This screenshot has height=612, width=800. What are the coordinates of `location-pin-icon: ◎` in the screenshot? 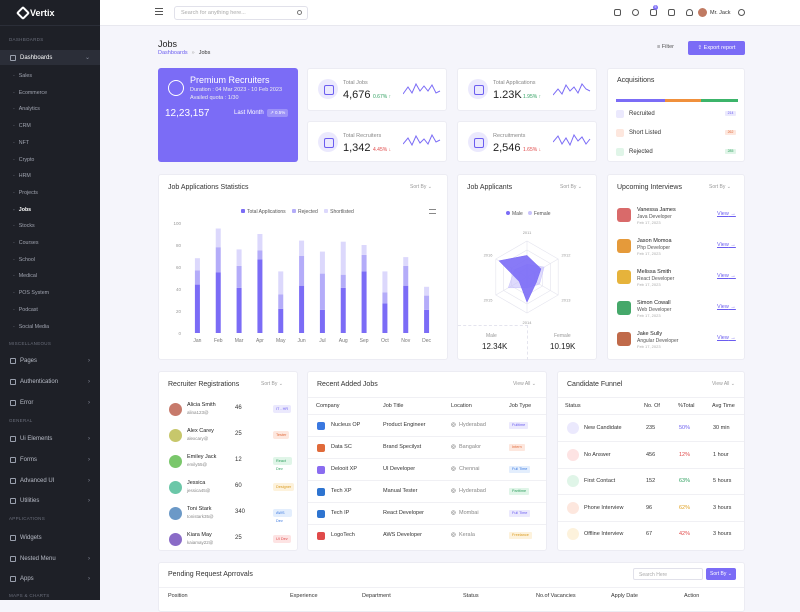 It's located at (453, 513).